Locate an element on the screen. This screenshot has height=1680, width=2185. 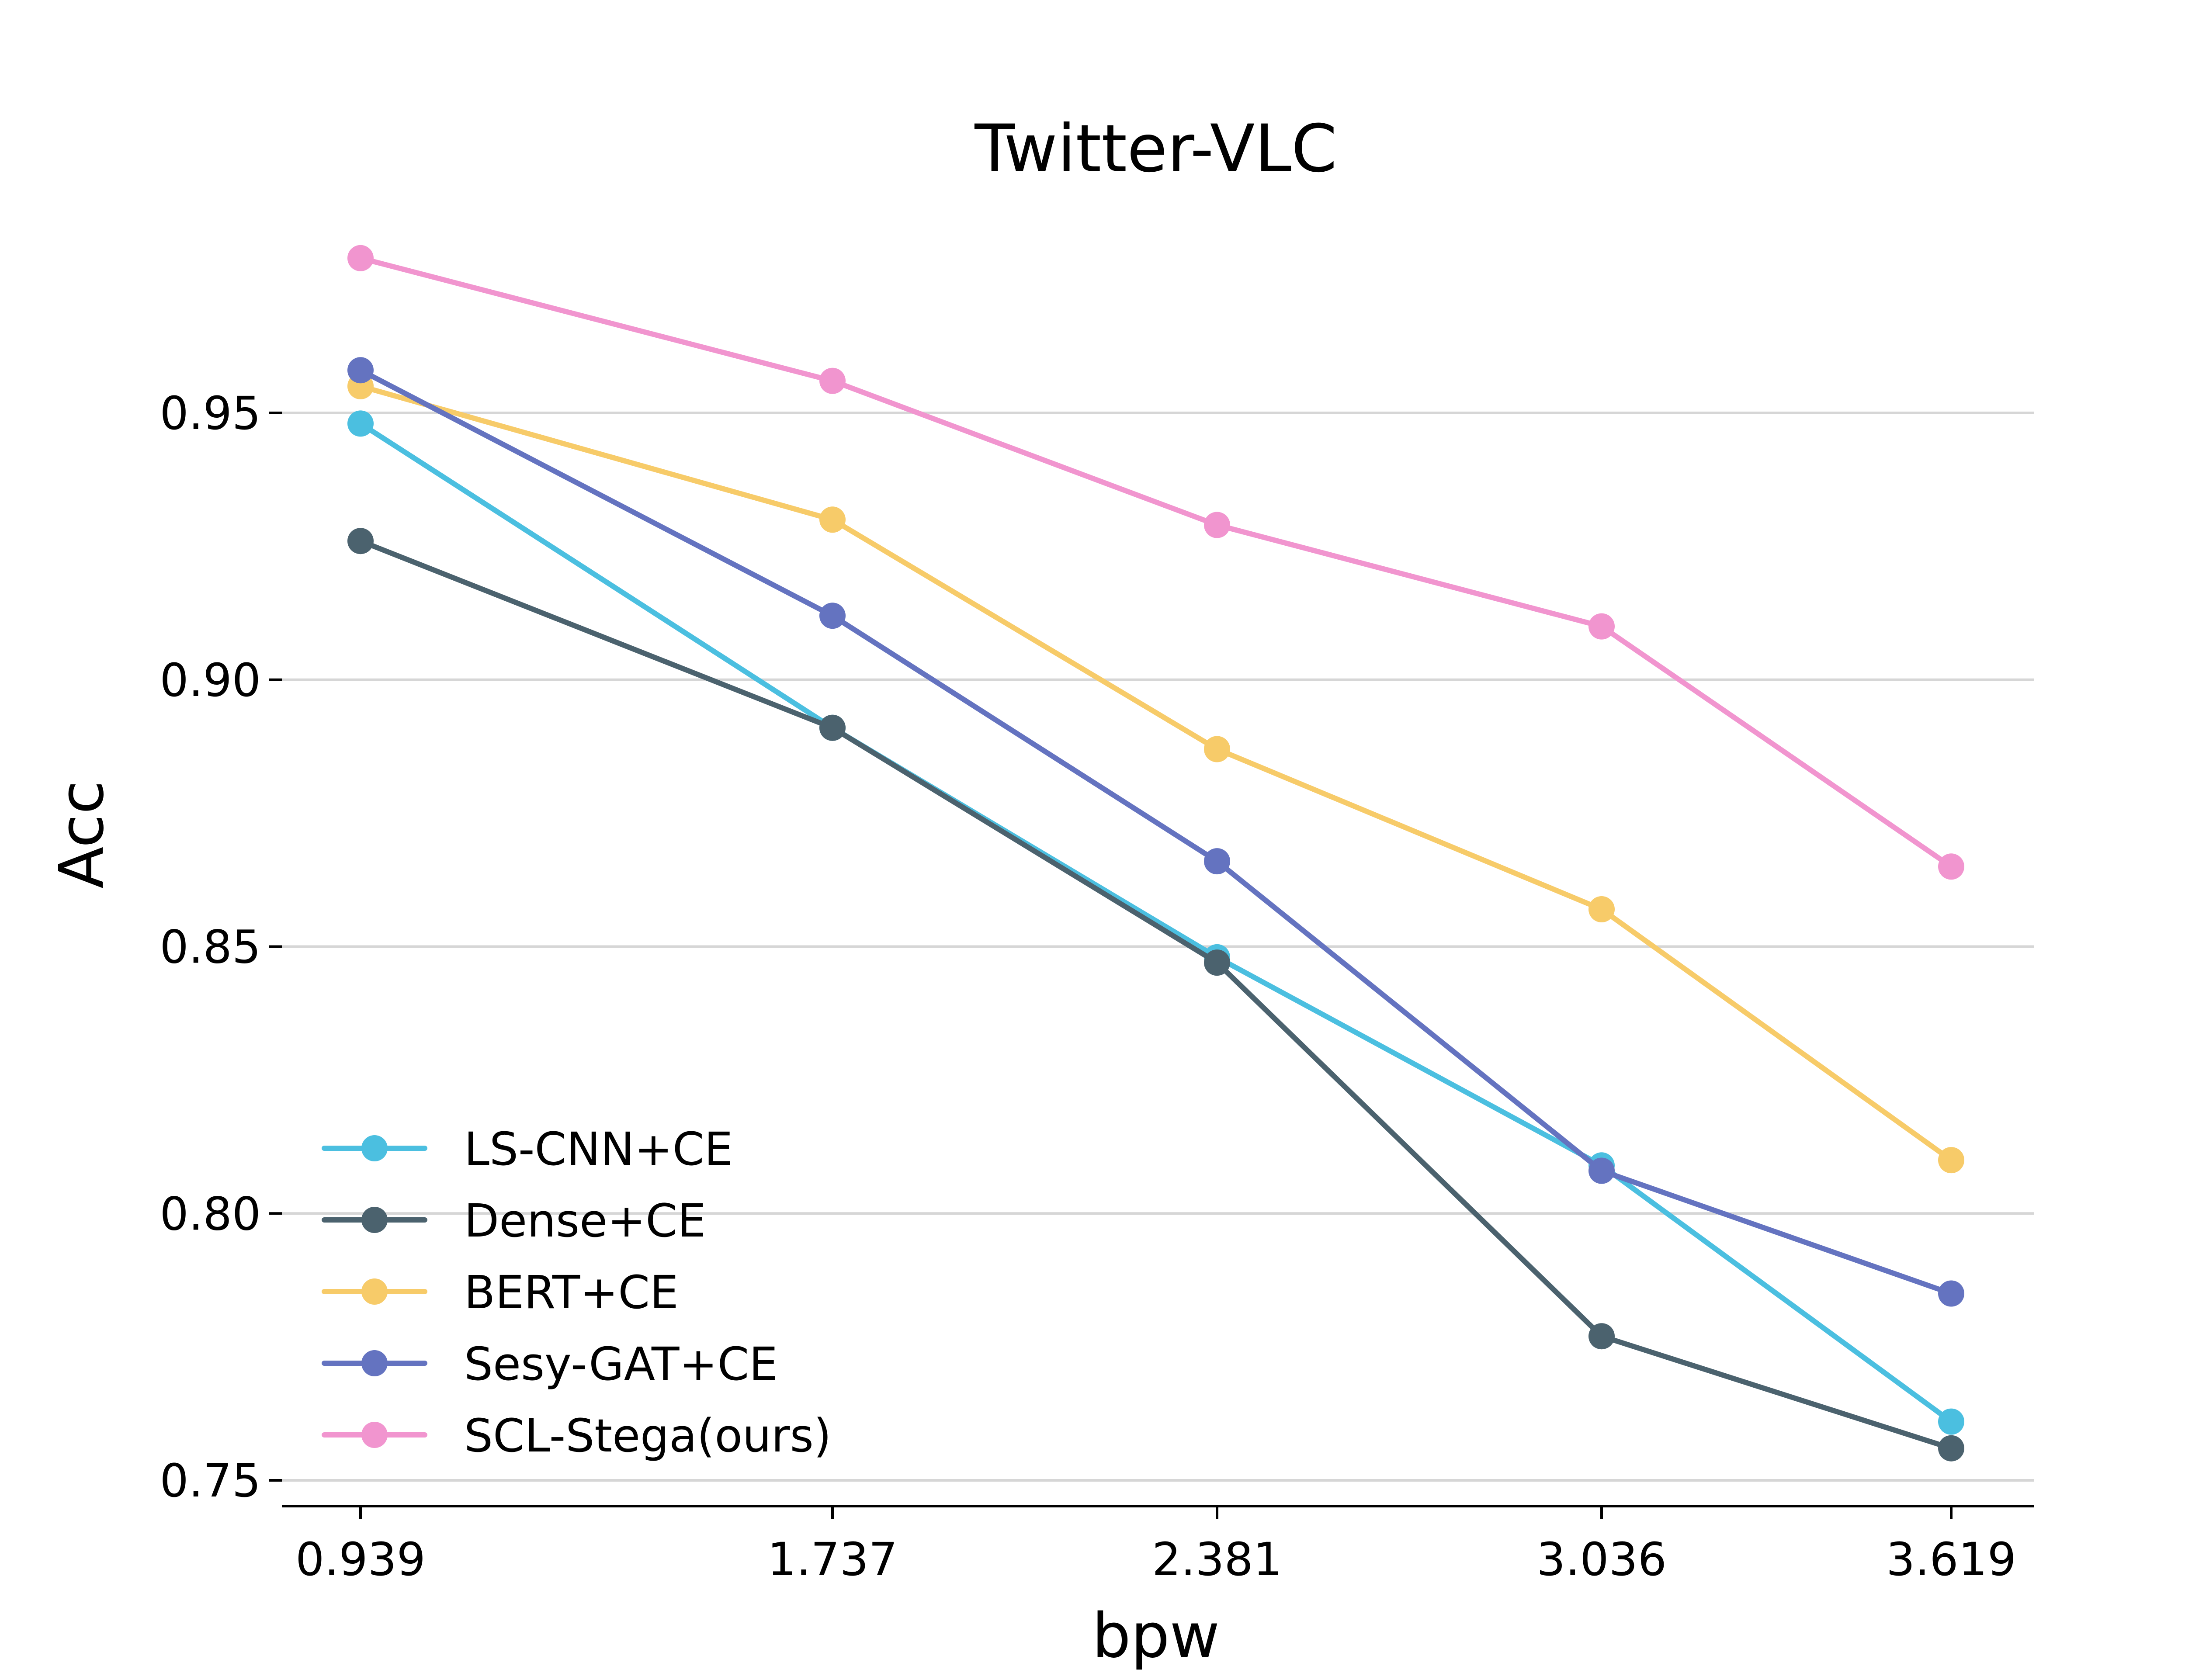
legend-item: SCL-Stega(ours) is located at coordinates (576, 1436).